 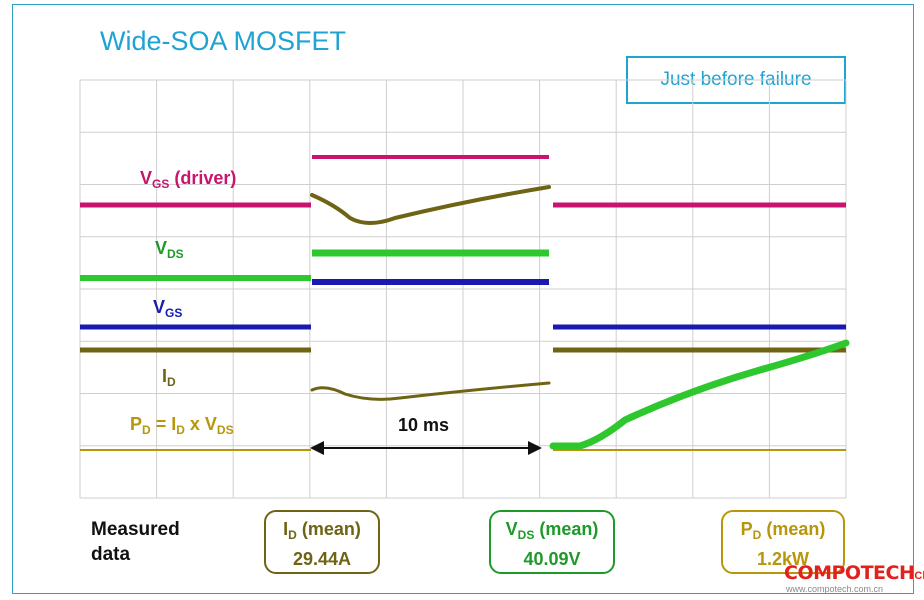 I want to click on measured-data-label: Measured data, so click(x=135, y=542).